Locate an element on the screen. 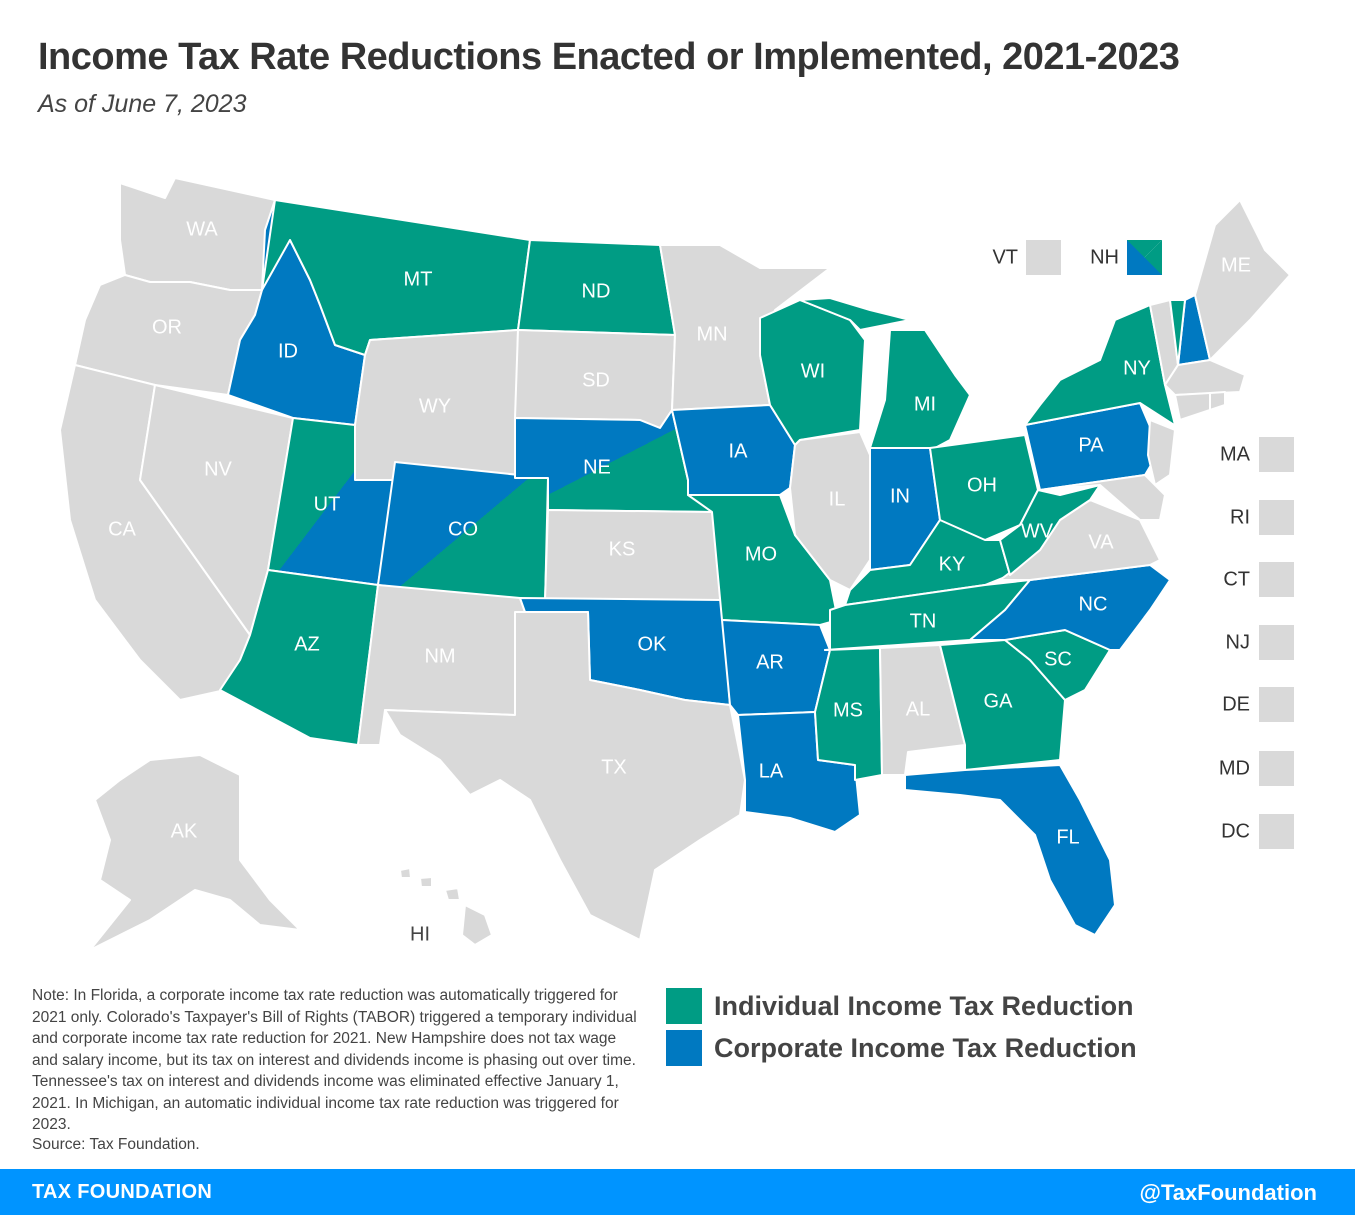 The width and height of the screenshot is (1355, 1215). side-box-ma is located at coordinates (1276, 454).